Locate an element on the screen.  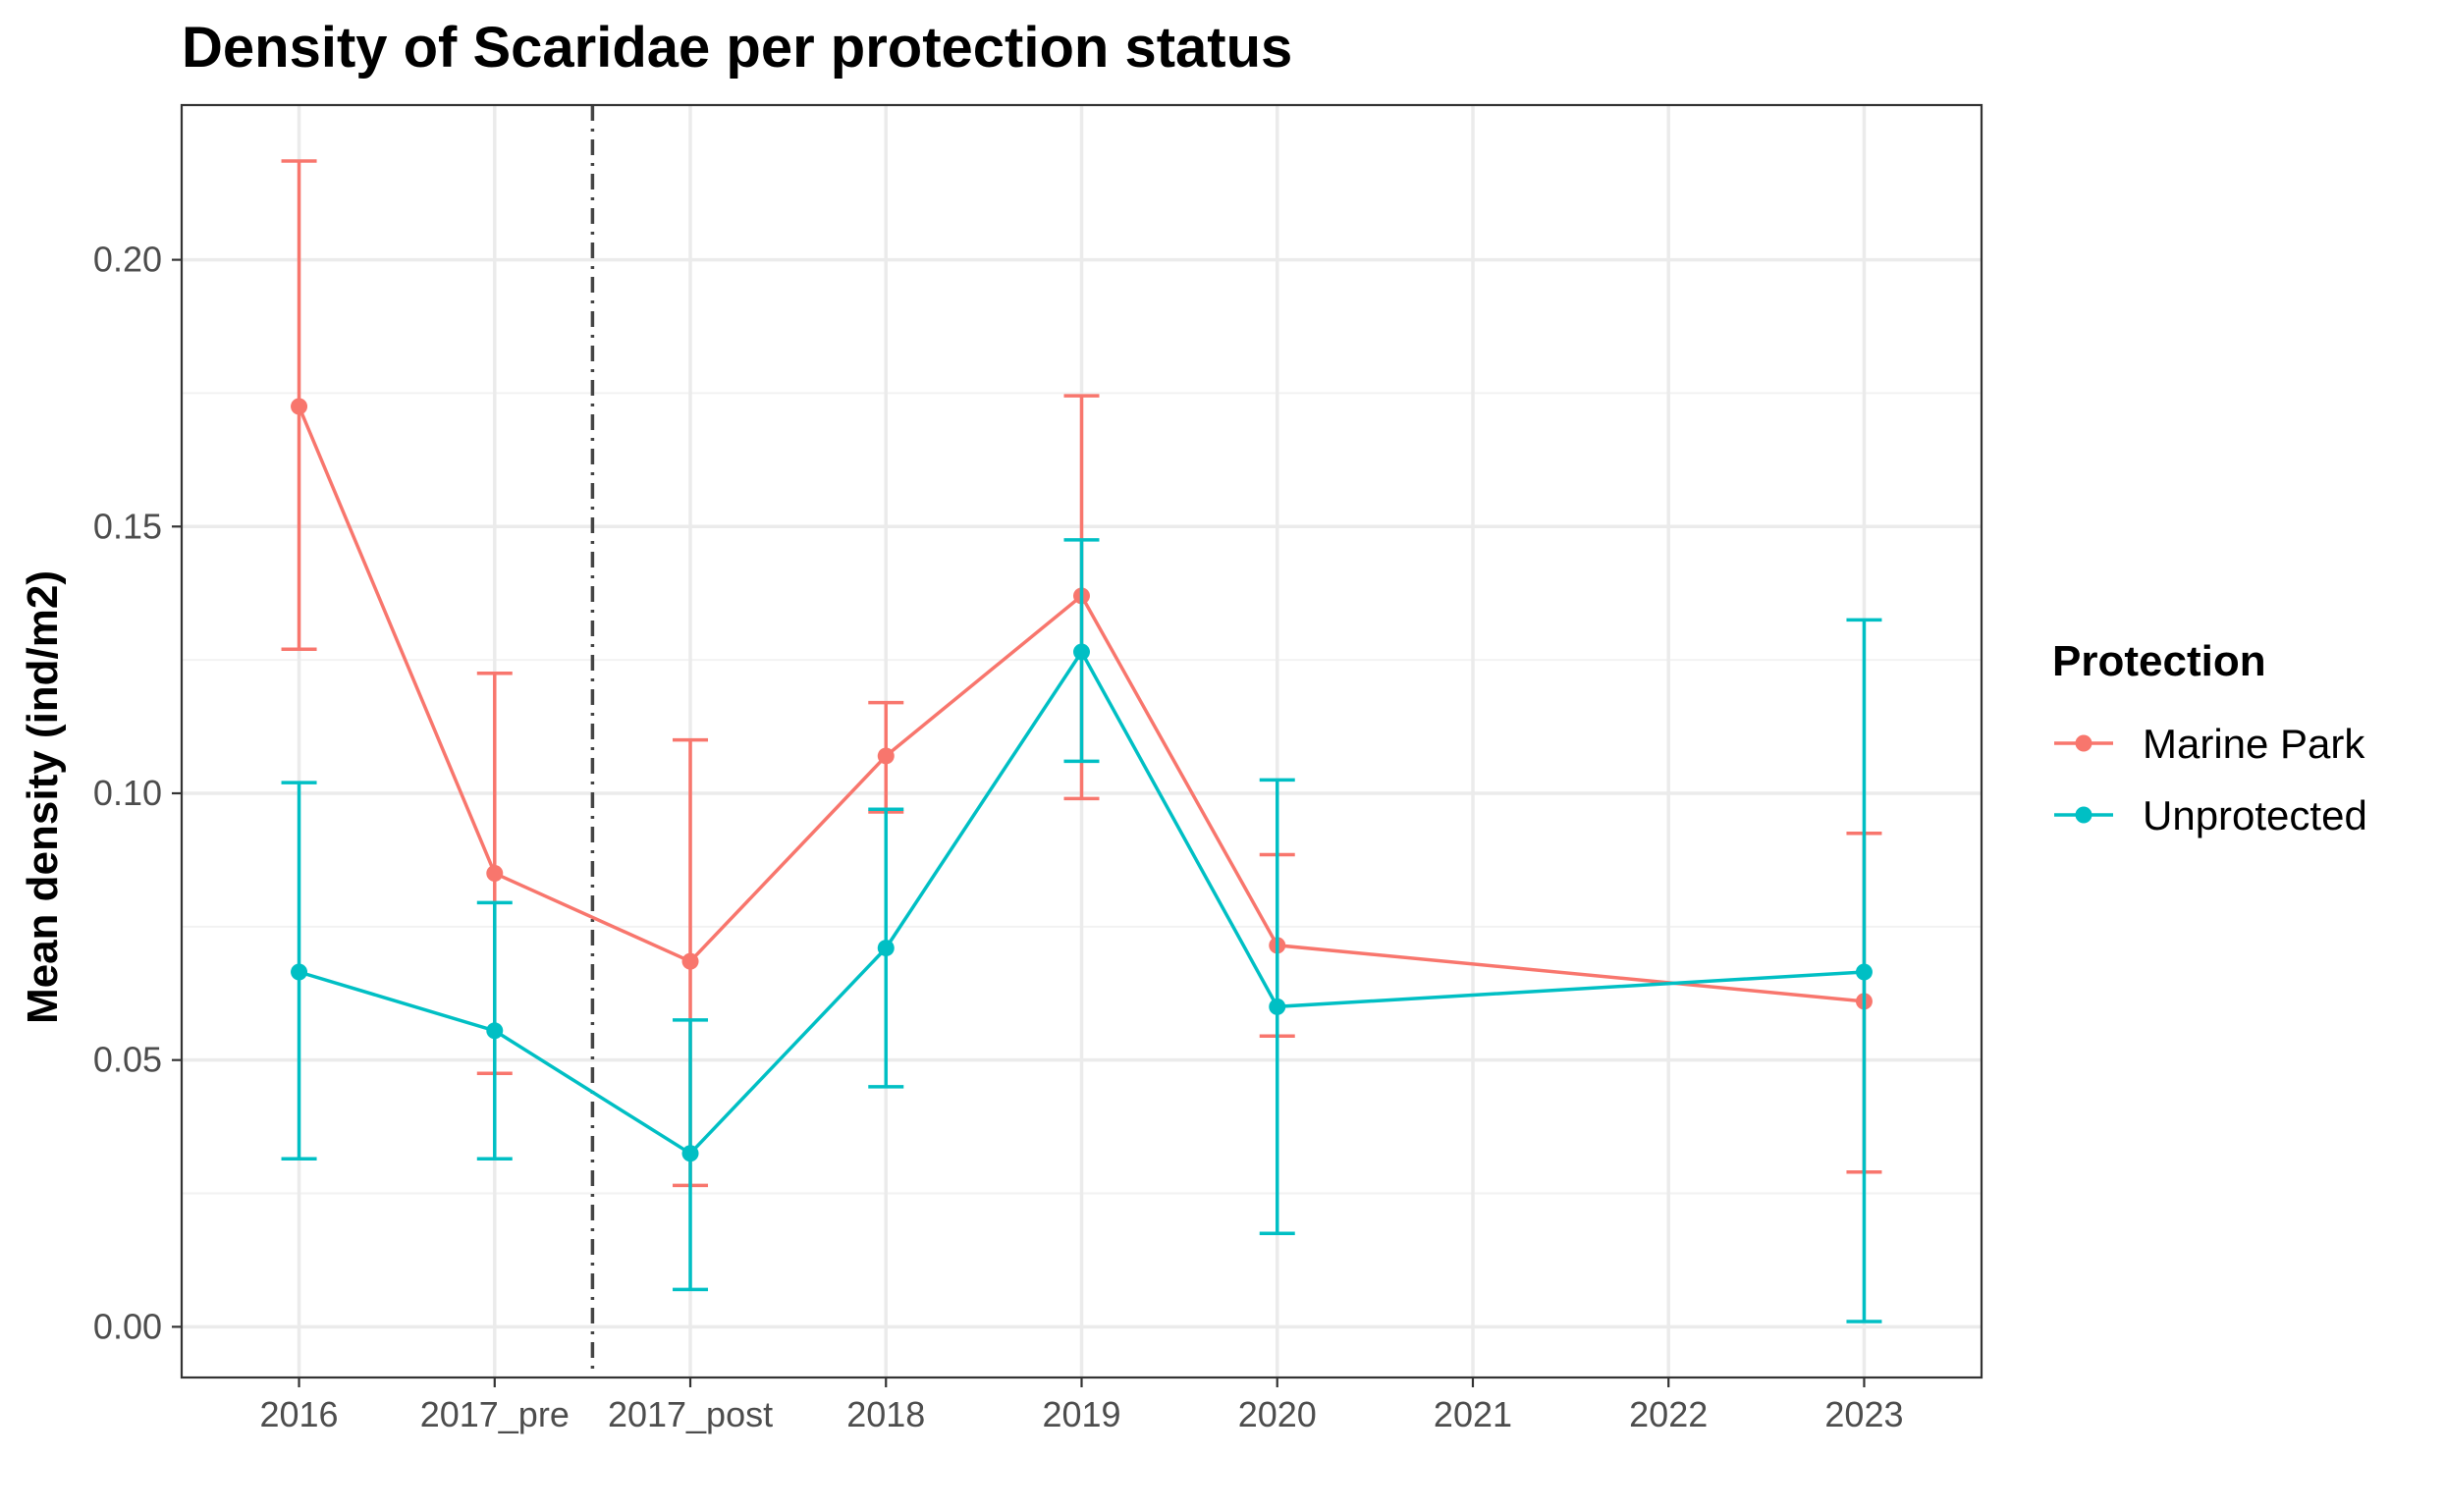
x-tick-label: 2020 is located at coordinates (1277, 1414).